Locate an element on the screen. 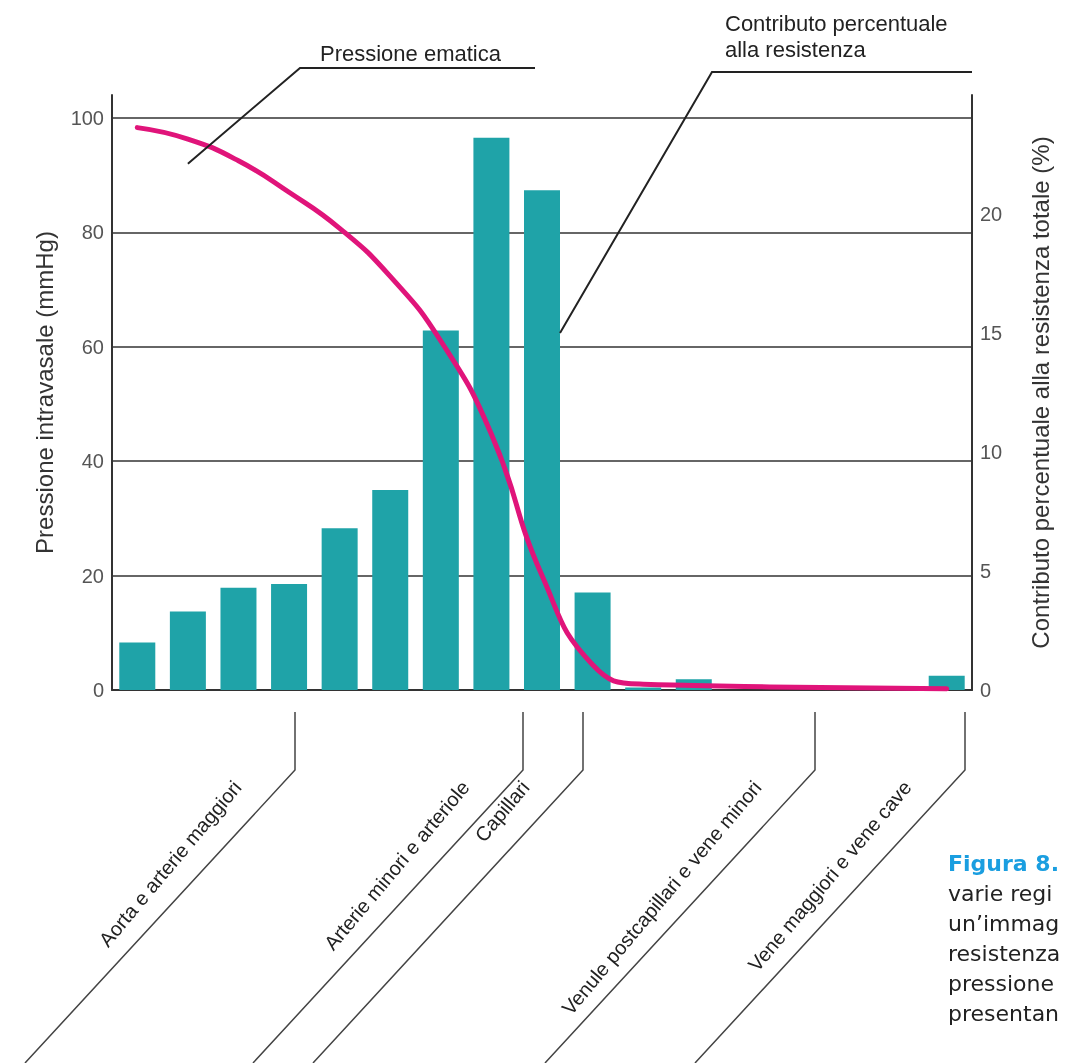 This screenshot has width=1068, height=1063. text: presentan is located at coordinates (1004, 1013).